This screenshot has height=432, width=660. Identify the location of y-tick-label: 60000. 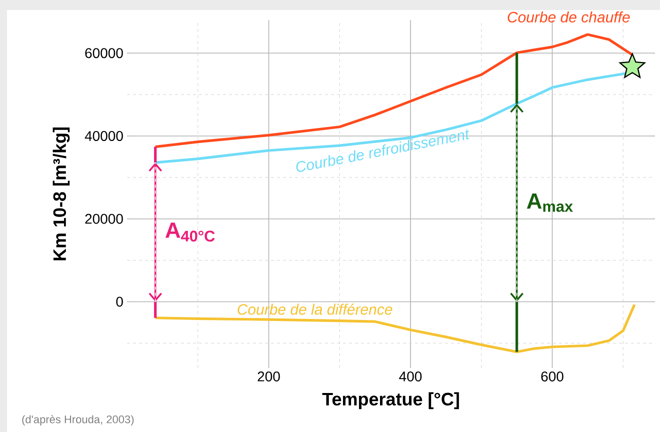
(104, 53).